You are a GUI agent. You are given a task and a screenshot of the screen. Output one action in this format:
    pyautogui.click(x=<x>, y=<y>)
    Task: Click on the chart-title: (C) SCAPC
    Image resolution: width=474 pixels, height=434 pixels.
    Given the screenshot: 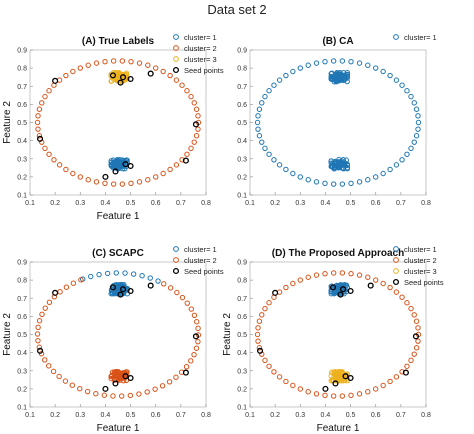 What is the action you would take?
    pyautogui.click(x=118, y=253)
    